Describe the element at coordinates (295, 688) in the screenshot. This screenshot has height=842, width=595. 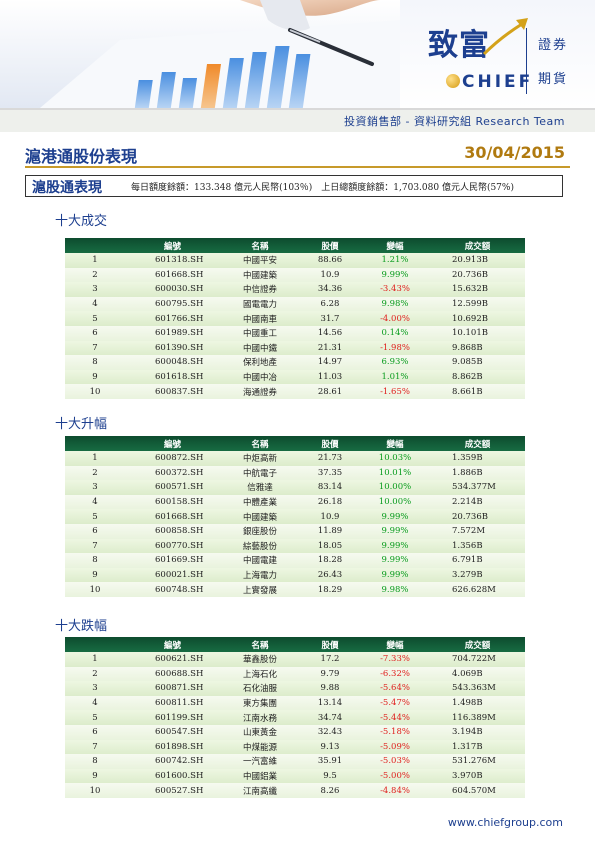
I see `table-row: 3 600871.SH 石化油服 9.88 -5.64% 543.363M` at that location.